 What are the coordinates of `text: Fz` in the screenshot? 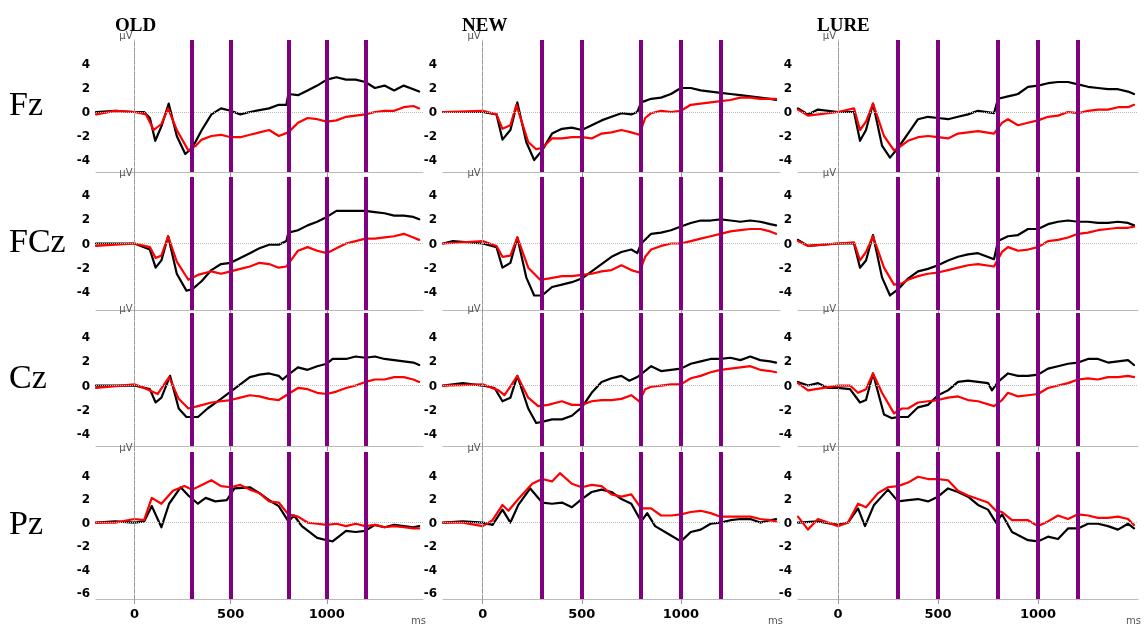 It's located at (26, 103).